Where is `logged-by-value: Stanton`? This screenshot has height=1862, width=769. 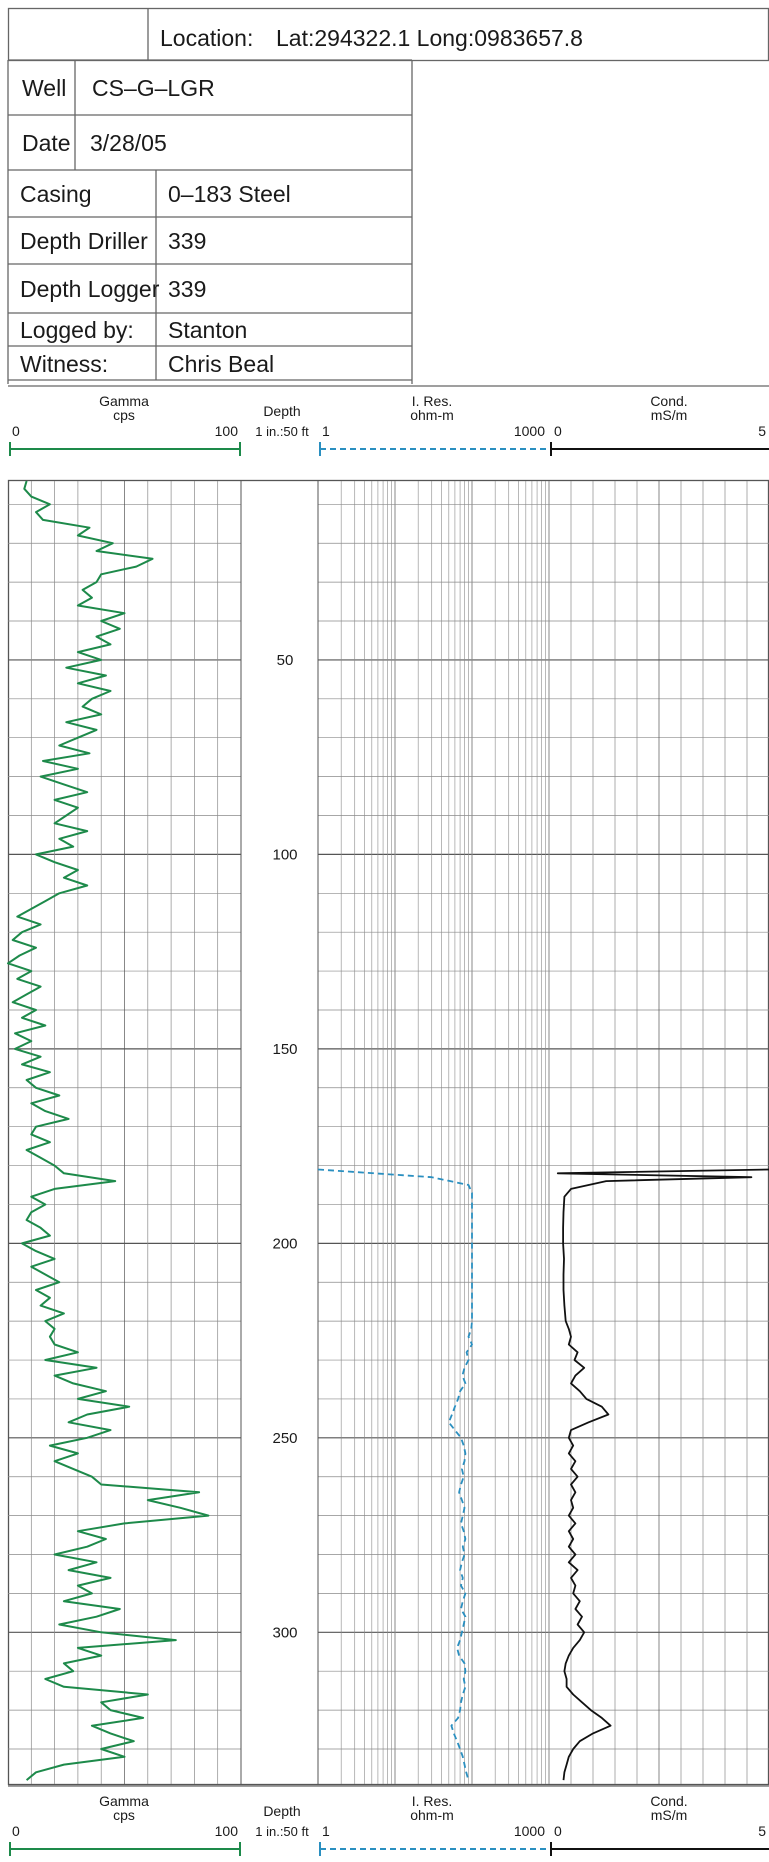
logged-by-value: Stanton is located at coordinates (207, 330).